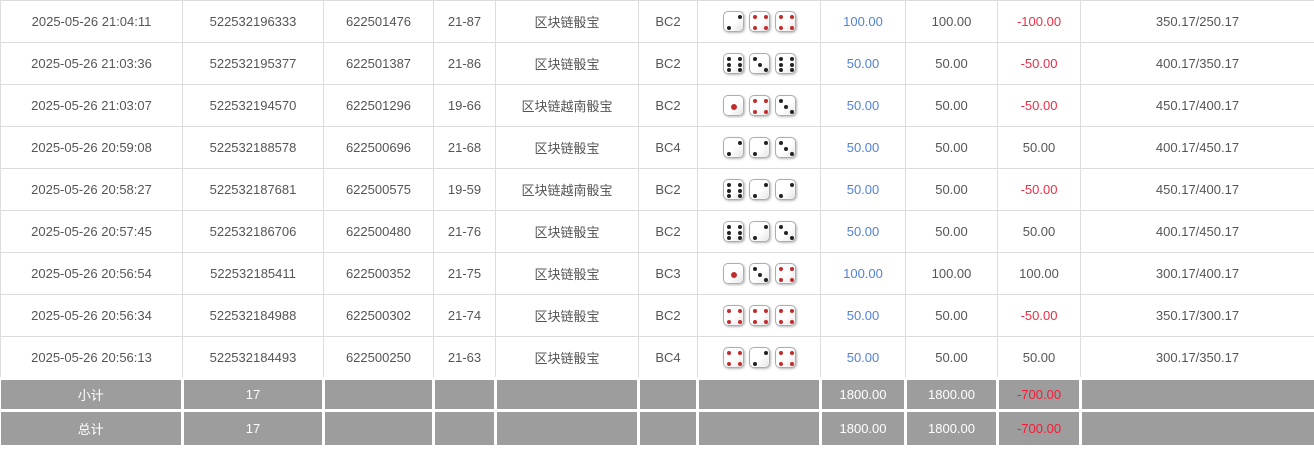 This screenshot has height=473, width=1314. I want to click on bet-time: 2025-05-26 21:03:36, so click(91, 63).